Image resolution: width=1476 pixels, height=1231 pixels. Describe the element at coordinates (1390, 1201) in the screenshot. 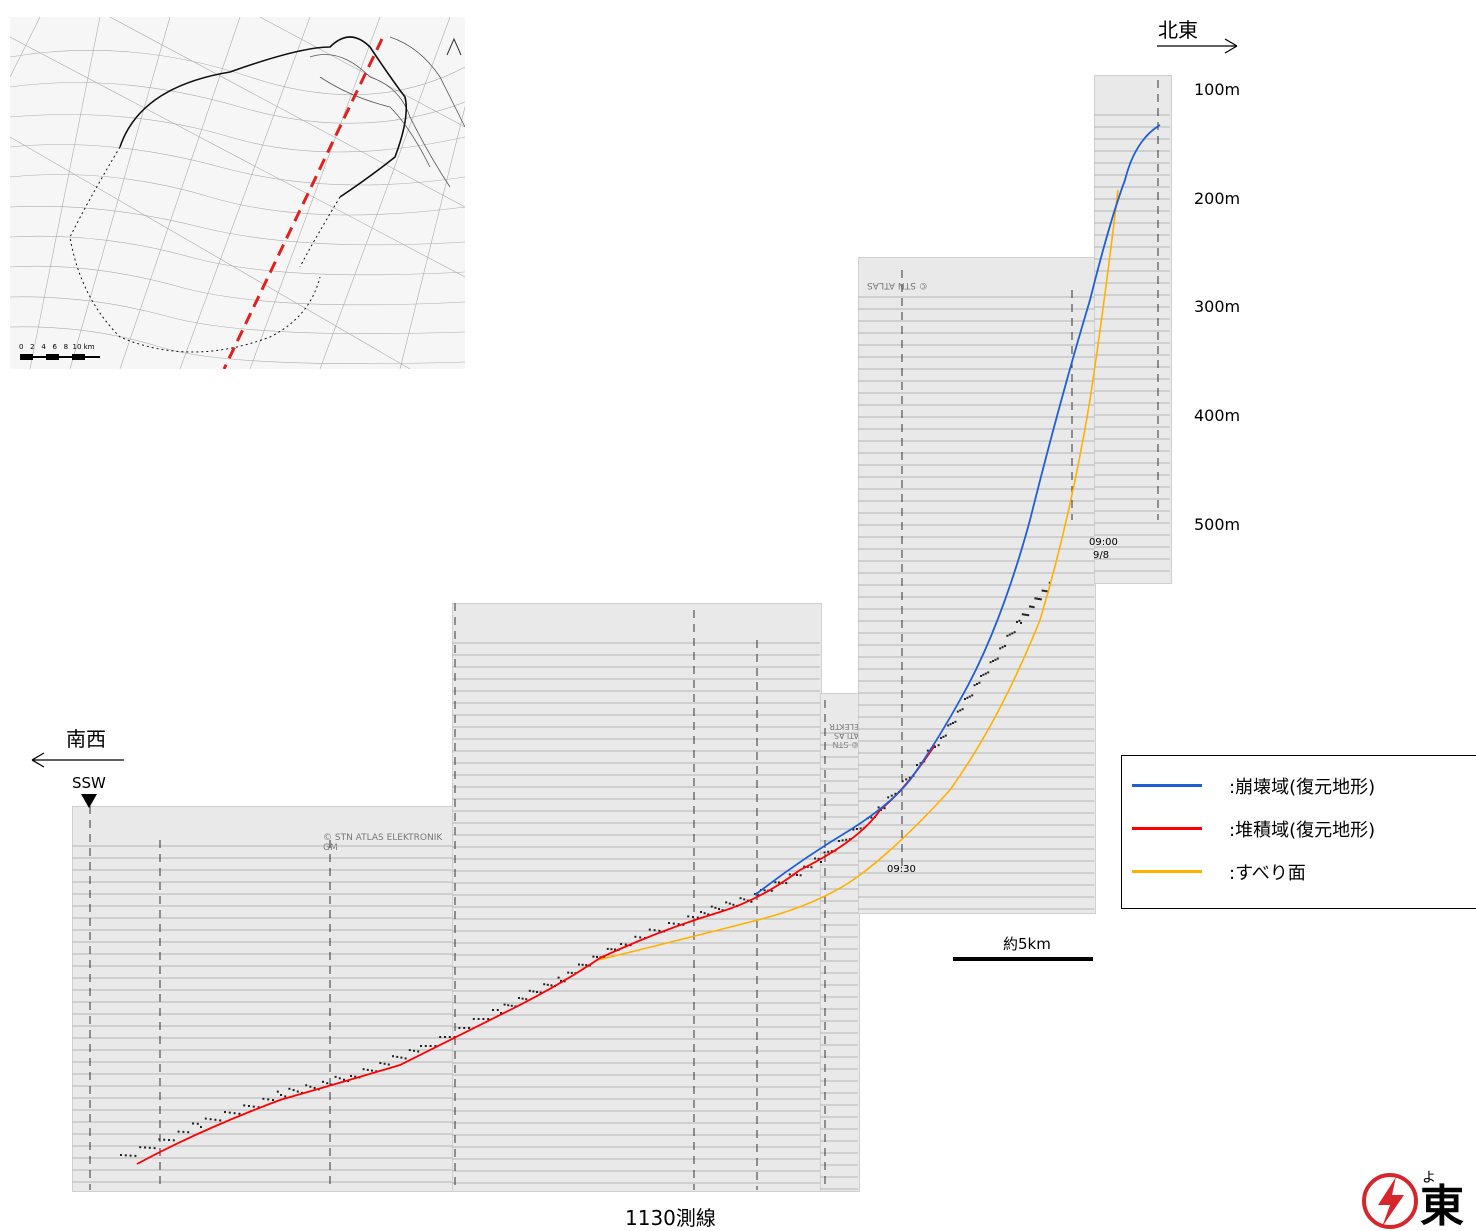

I see `lightning-icon` at that location.